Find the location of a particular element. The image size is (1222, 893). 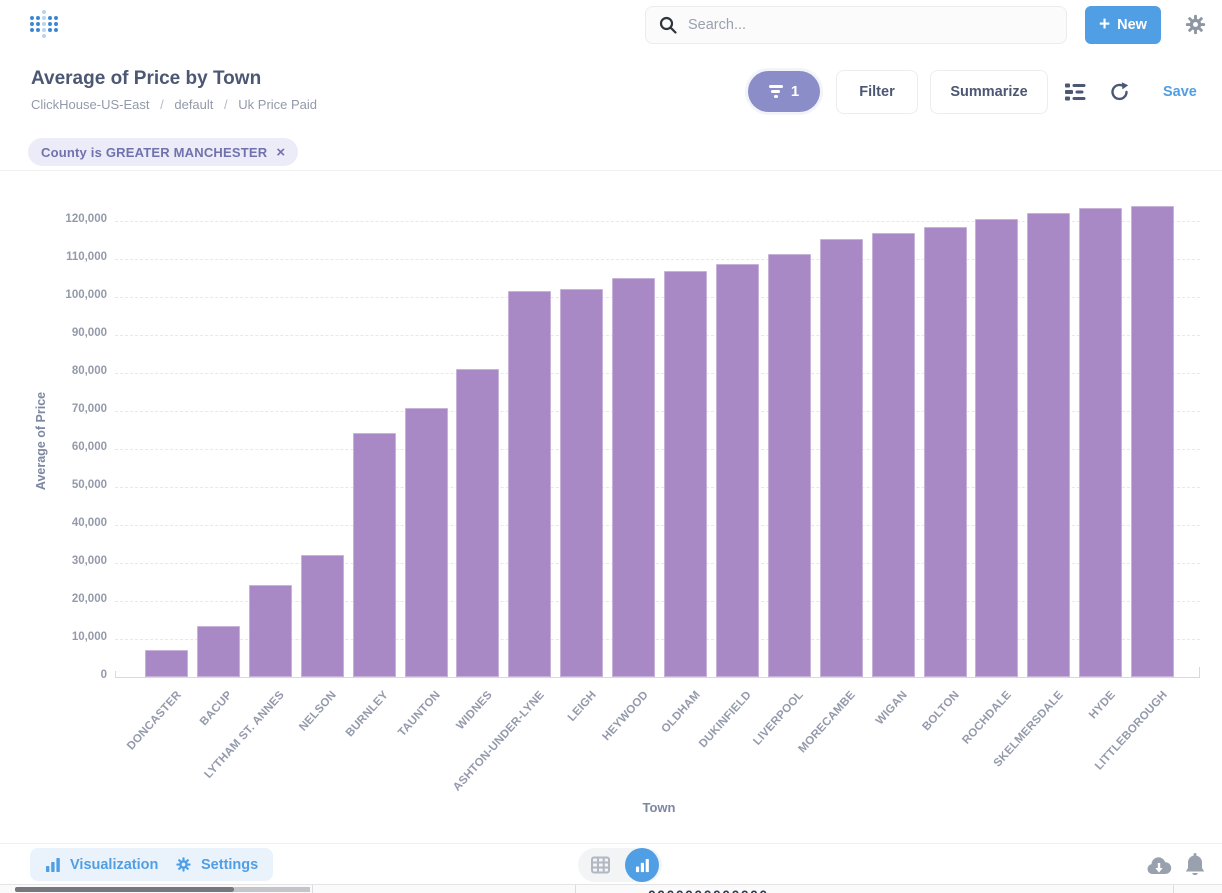

applied-filters-row: County is GREATER MANCHESTER × is located at coordinates (611, 151).